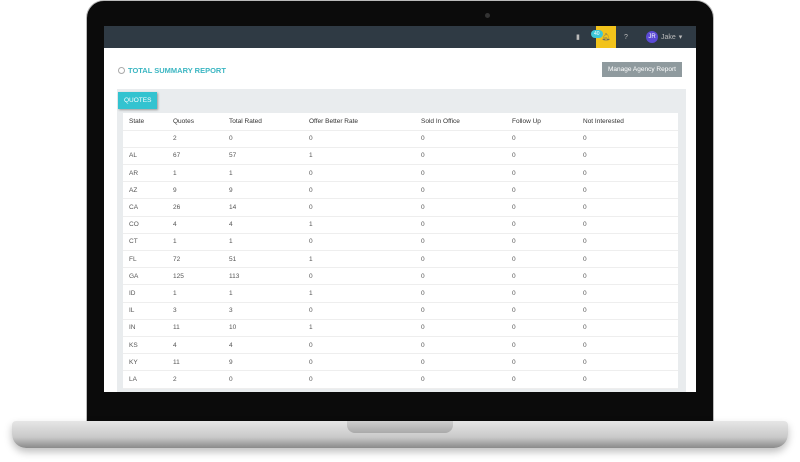 The image size is (800, 462). I want to click on table-row: LA 2 0 0 0 0 0, so click(400, 379).